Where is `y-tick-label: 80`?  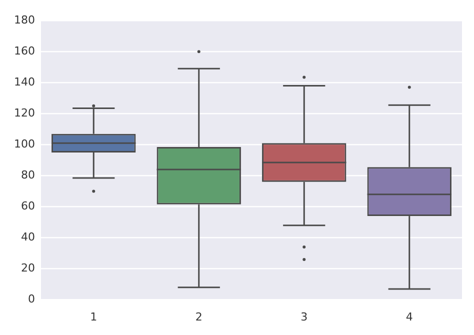 y-tick-label: 80 is located at coordinates (27, 175).